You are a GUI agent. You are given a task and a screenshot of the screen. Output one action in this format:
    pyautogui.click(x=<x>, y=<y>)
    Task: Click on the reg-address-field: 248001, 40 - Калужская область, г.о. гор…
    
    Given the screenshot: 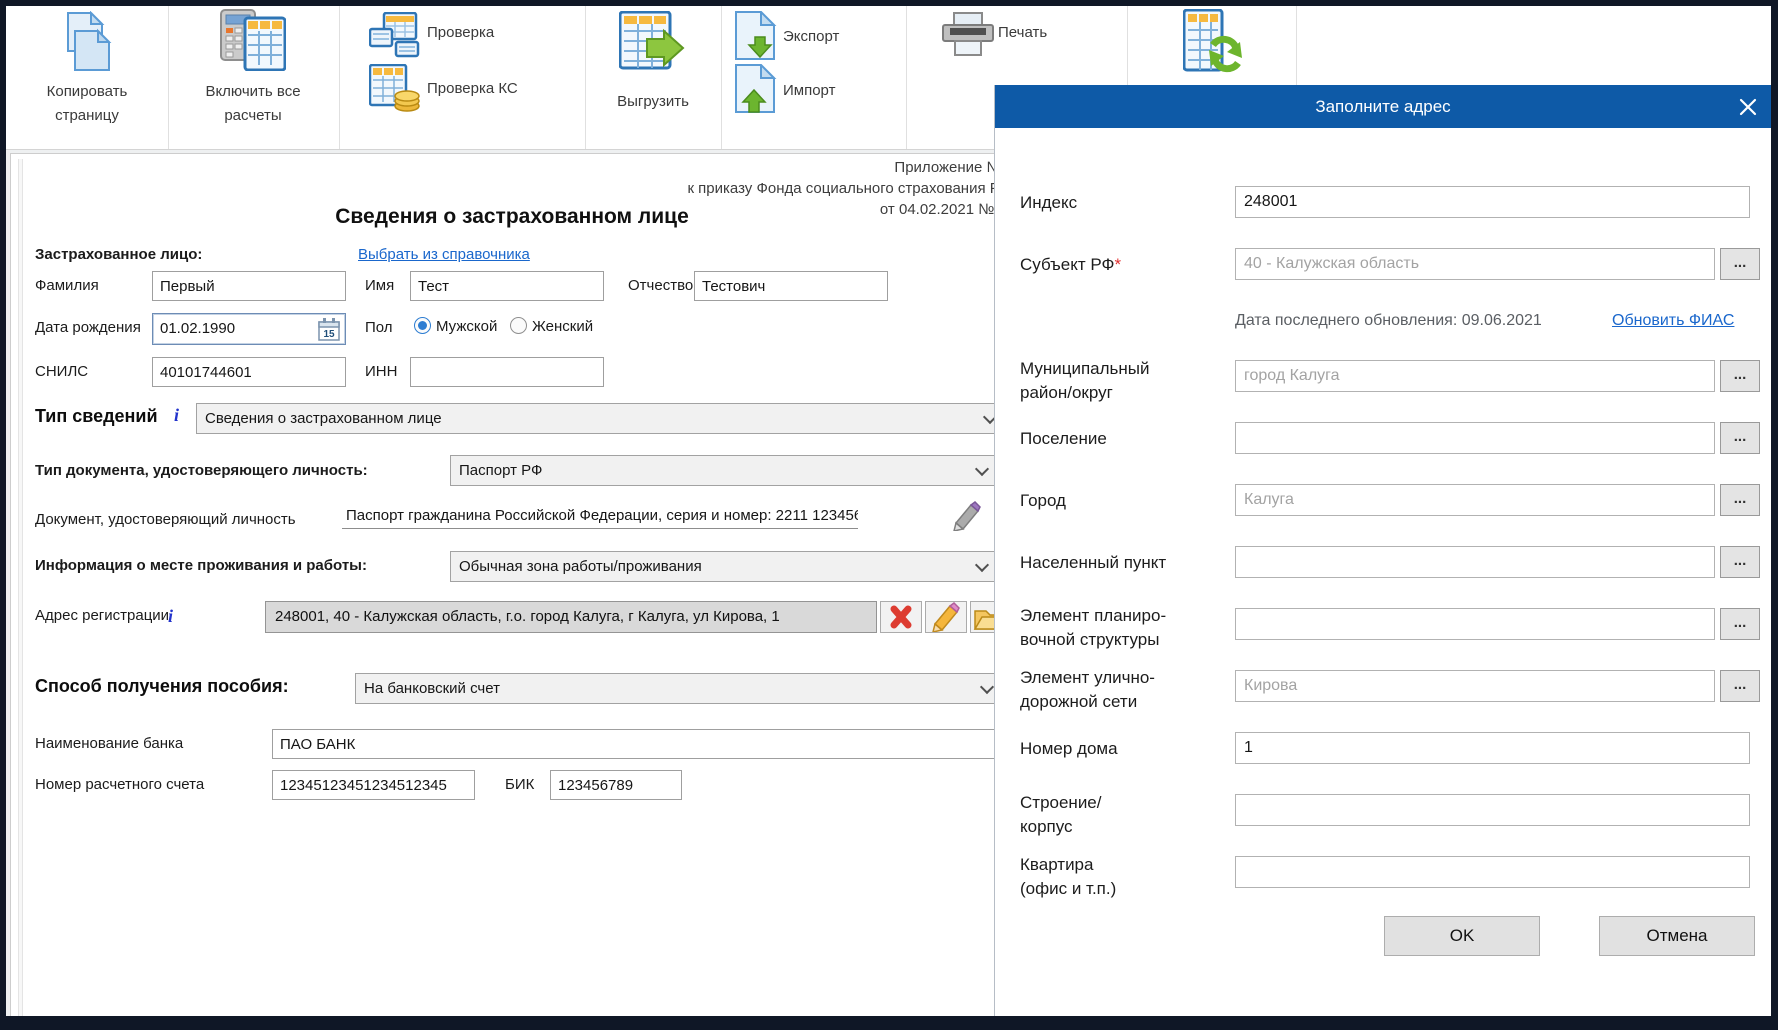 What is the action you would take?
    pyautogui.click(x=571, y=617)
    